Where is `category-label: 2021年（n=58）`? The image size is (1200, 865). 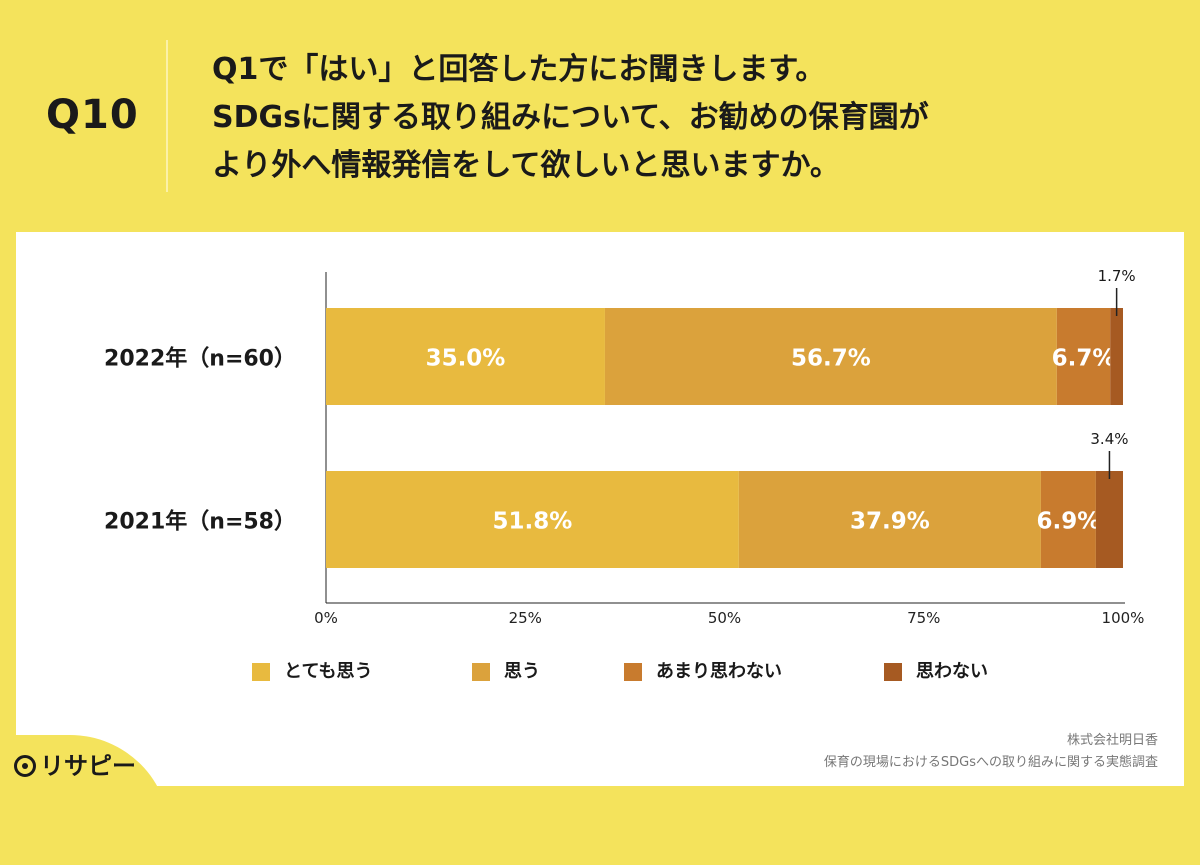 category-label: 2021年（n=58） is located at coordinates (200, 522).